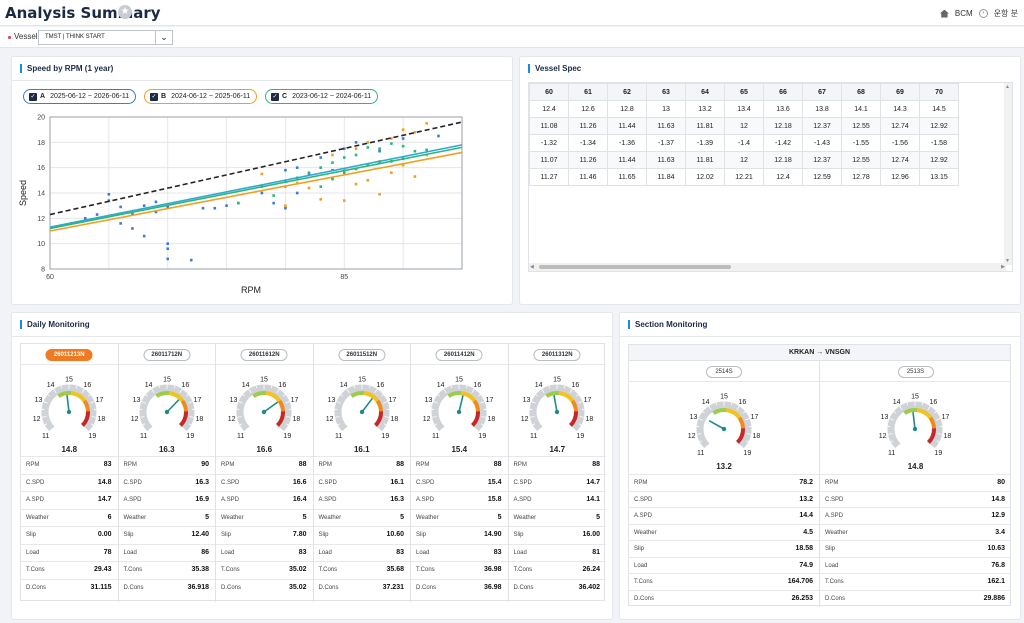 The image size is (1024, 623). I want to click on scroll-up-icon: ▲, so click(1007, 87).